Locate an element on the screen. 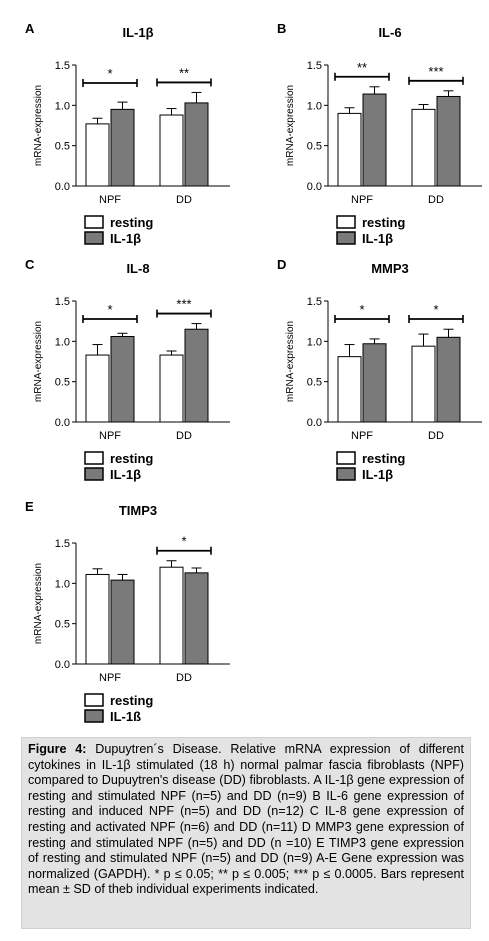  chart-title: IL-8 is located at coordinates (137, 268).